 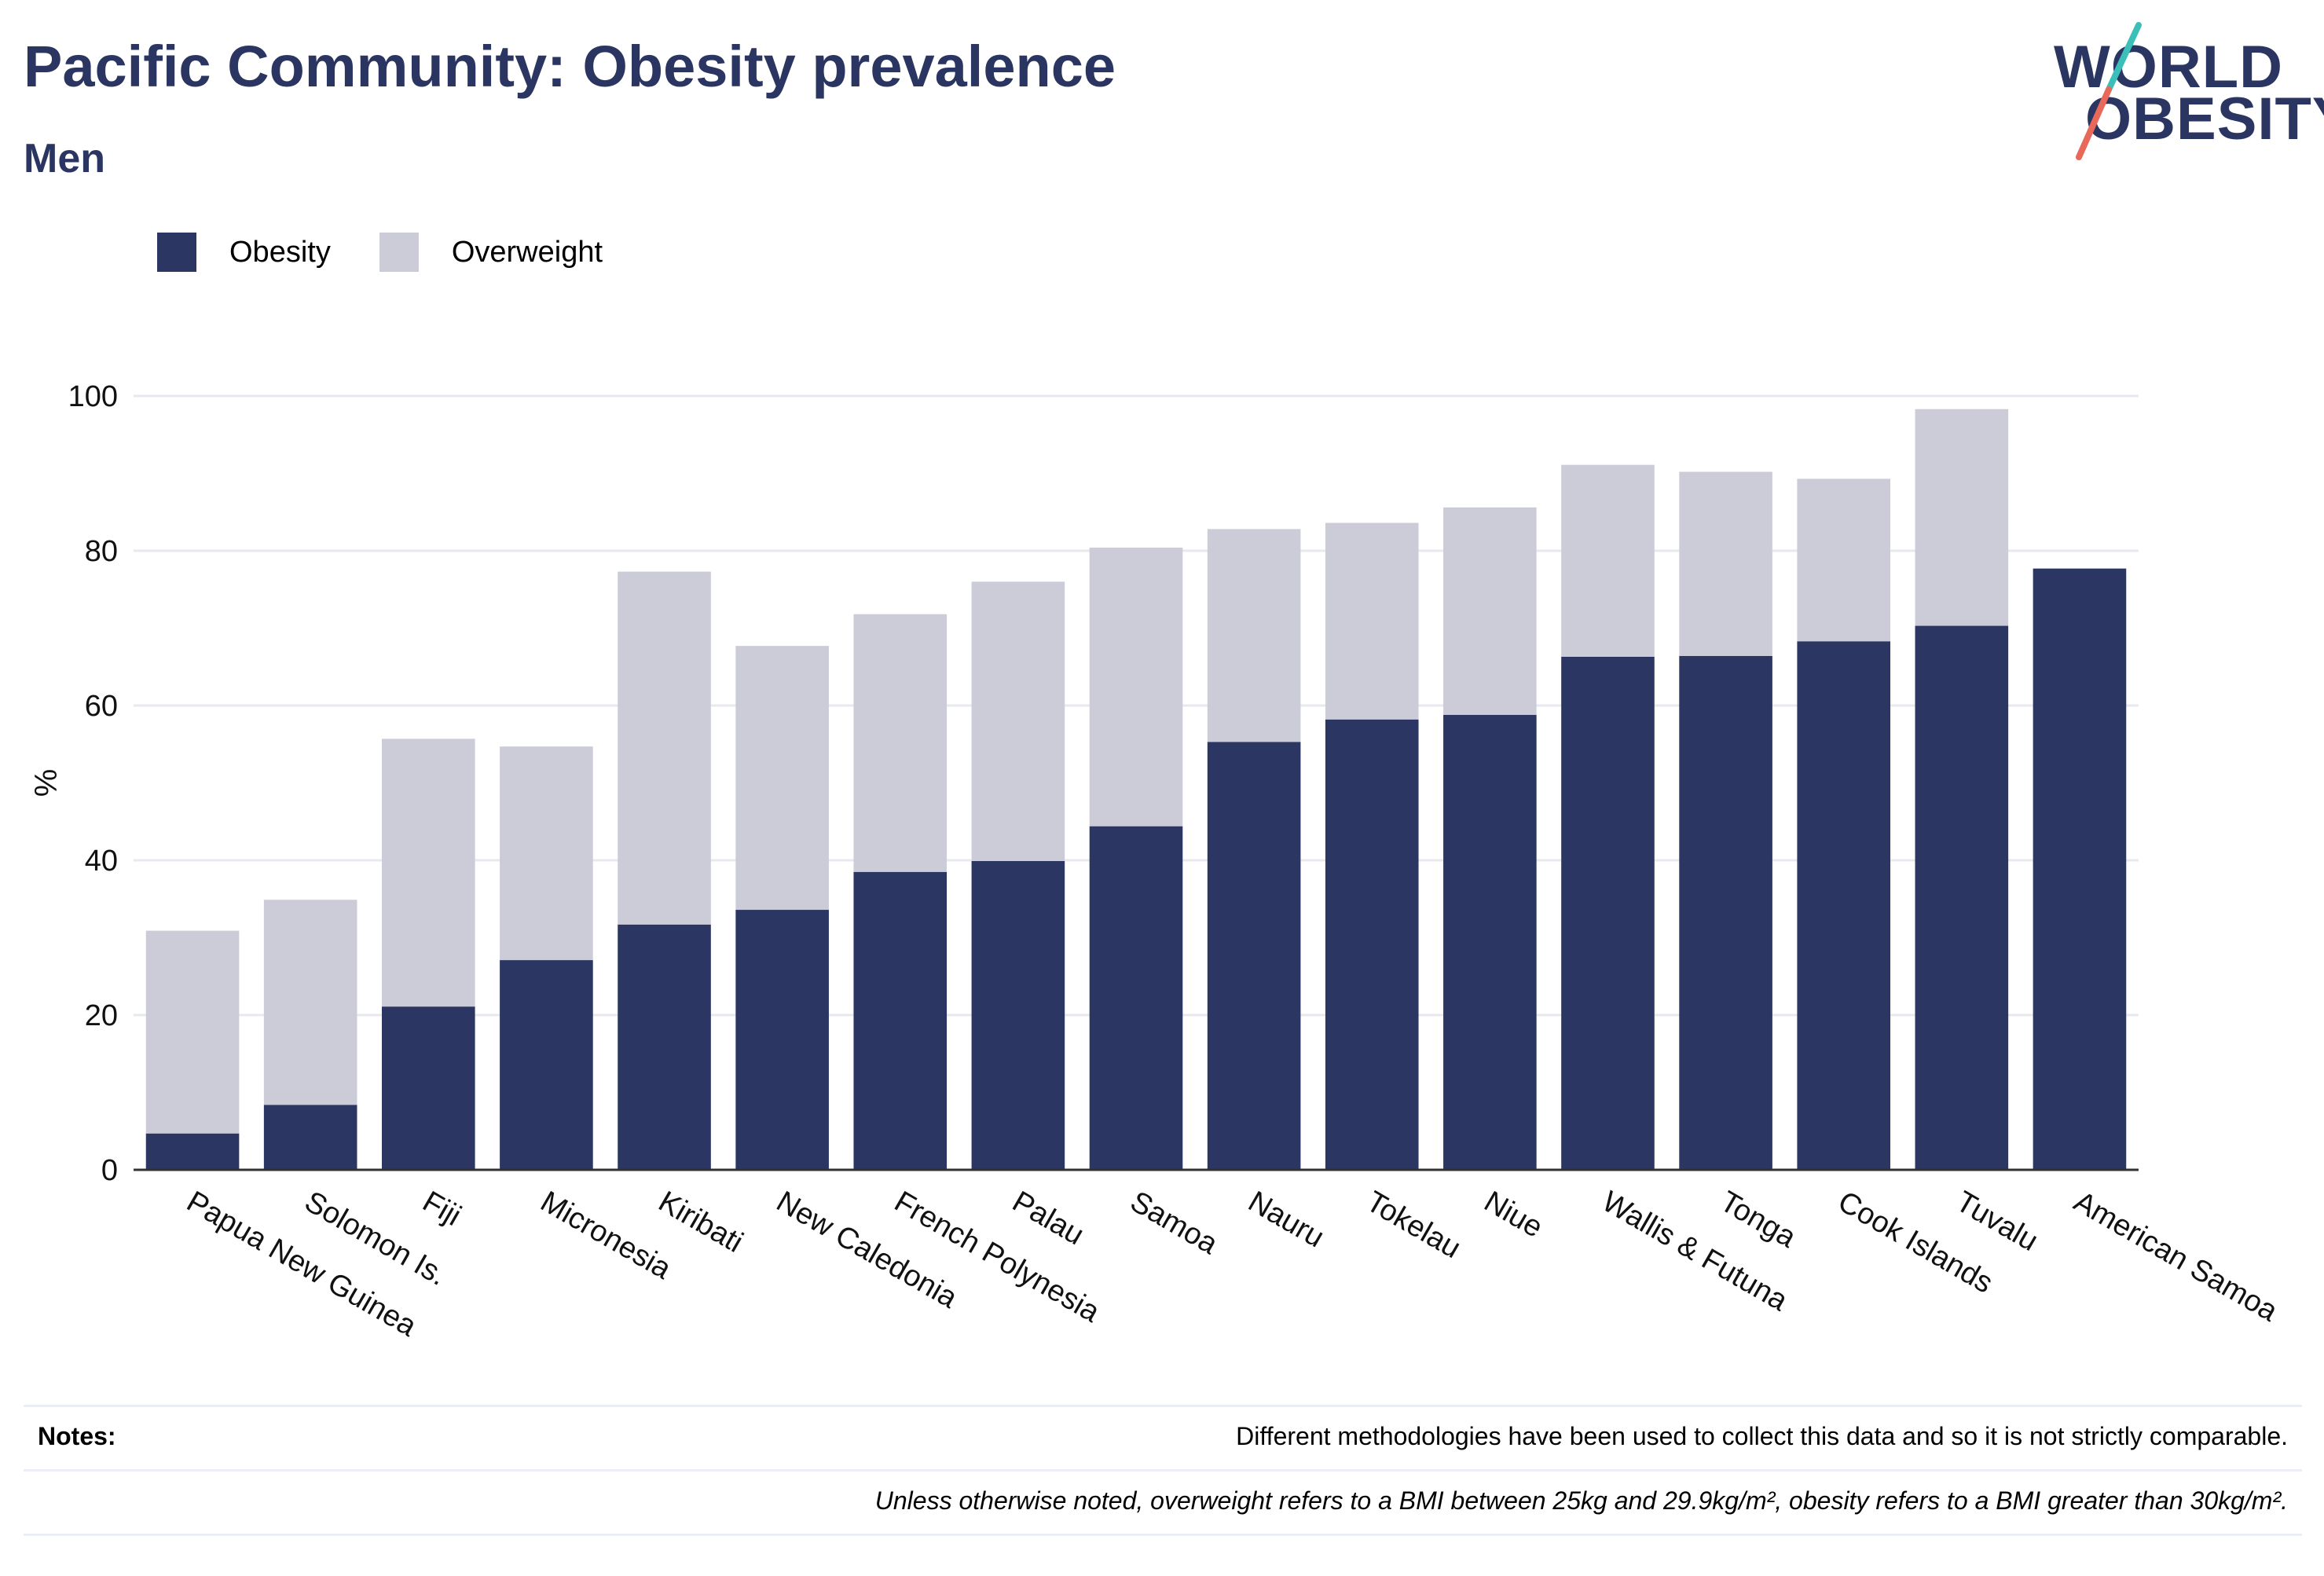 What do you see at coordinates (101, 706) in the screenshot?
I see `y-tick-label: 60` at bounding box center [101, 706].